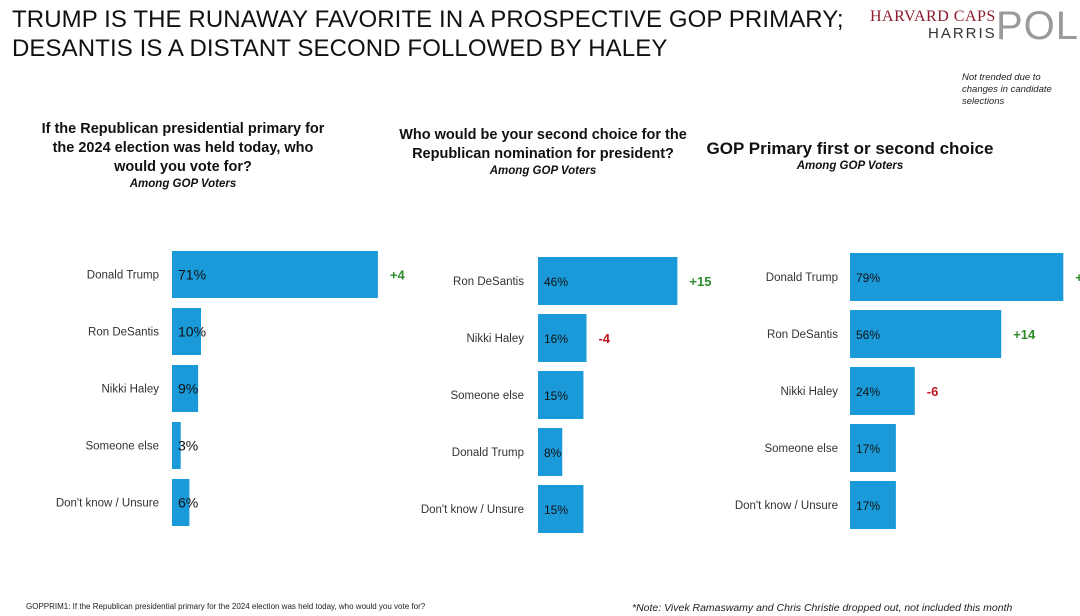 This screenshot has width=1080, height=616. What do you see at coordinates (543, 135) in the screenshot?
I see `chart-2-title-line-1: Who would be your second choice for the` at bounding box center [543, 135].